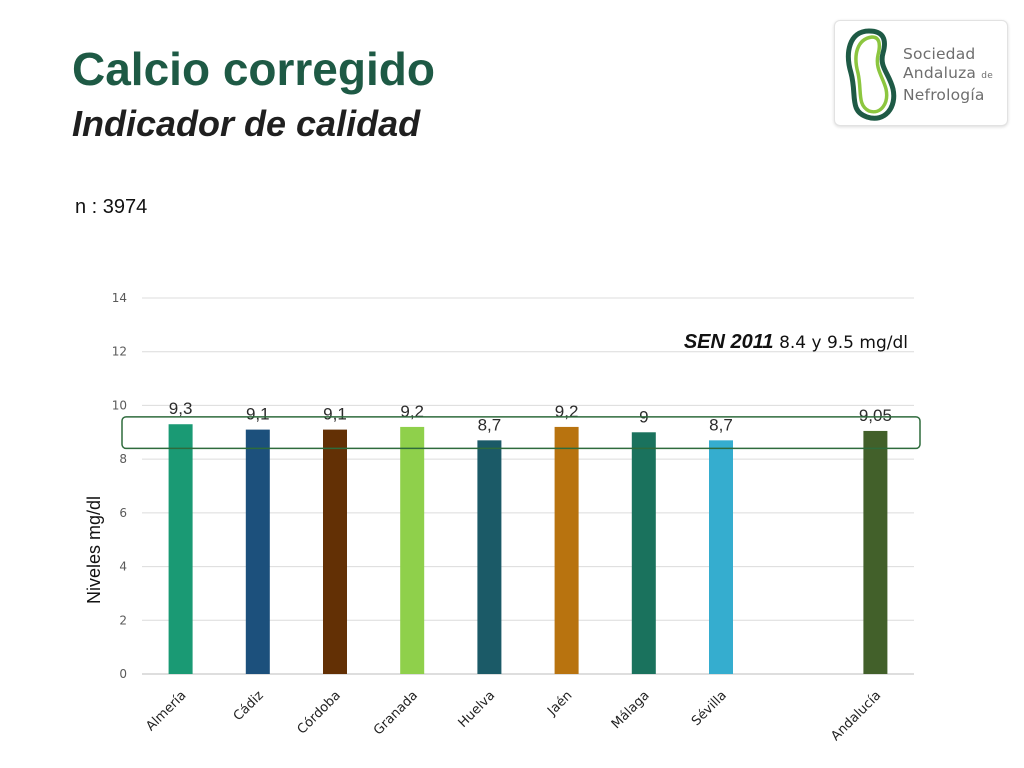 This screenshot has height=768, width=1024. Describe the element at coordinates (123, 674) in the screenshot. I see `y-tick-label: 0` at that location.